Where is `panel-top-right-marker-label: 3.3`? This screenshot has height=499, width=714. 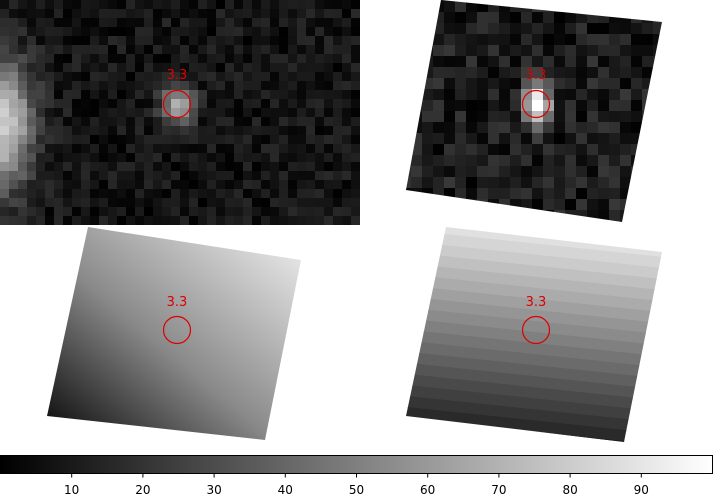
panel-top-right-marker-label: 3.3 is located at coordinates (536, 75).